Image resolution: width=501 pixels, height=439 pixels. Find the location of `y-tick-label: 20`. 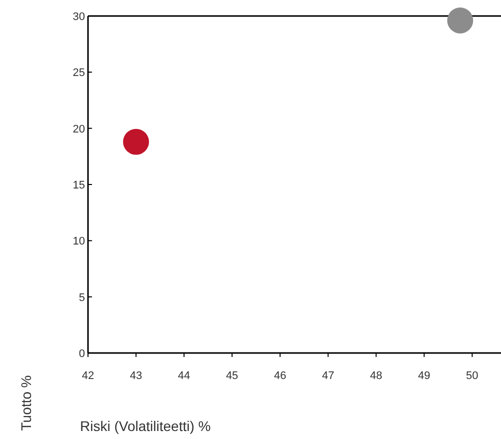

y-tick-label: 20 is located at coordinates (78, 129).